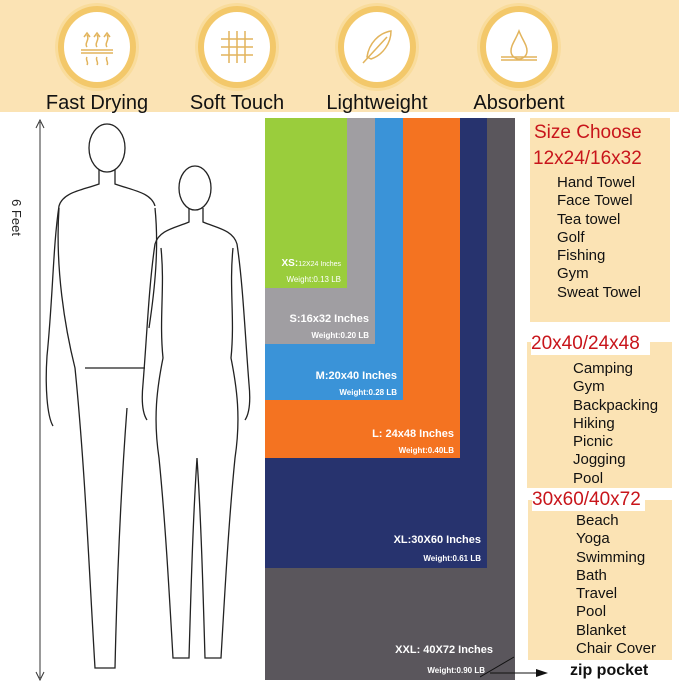 Image resolution: width=679 pixels, height=685 pixels. Describe the element at coordinates (101, 396) in the screenshot. I see `male-figure-outline` at that location.